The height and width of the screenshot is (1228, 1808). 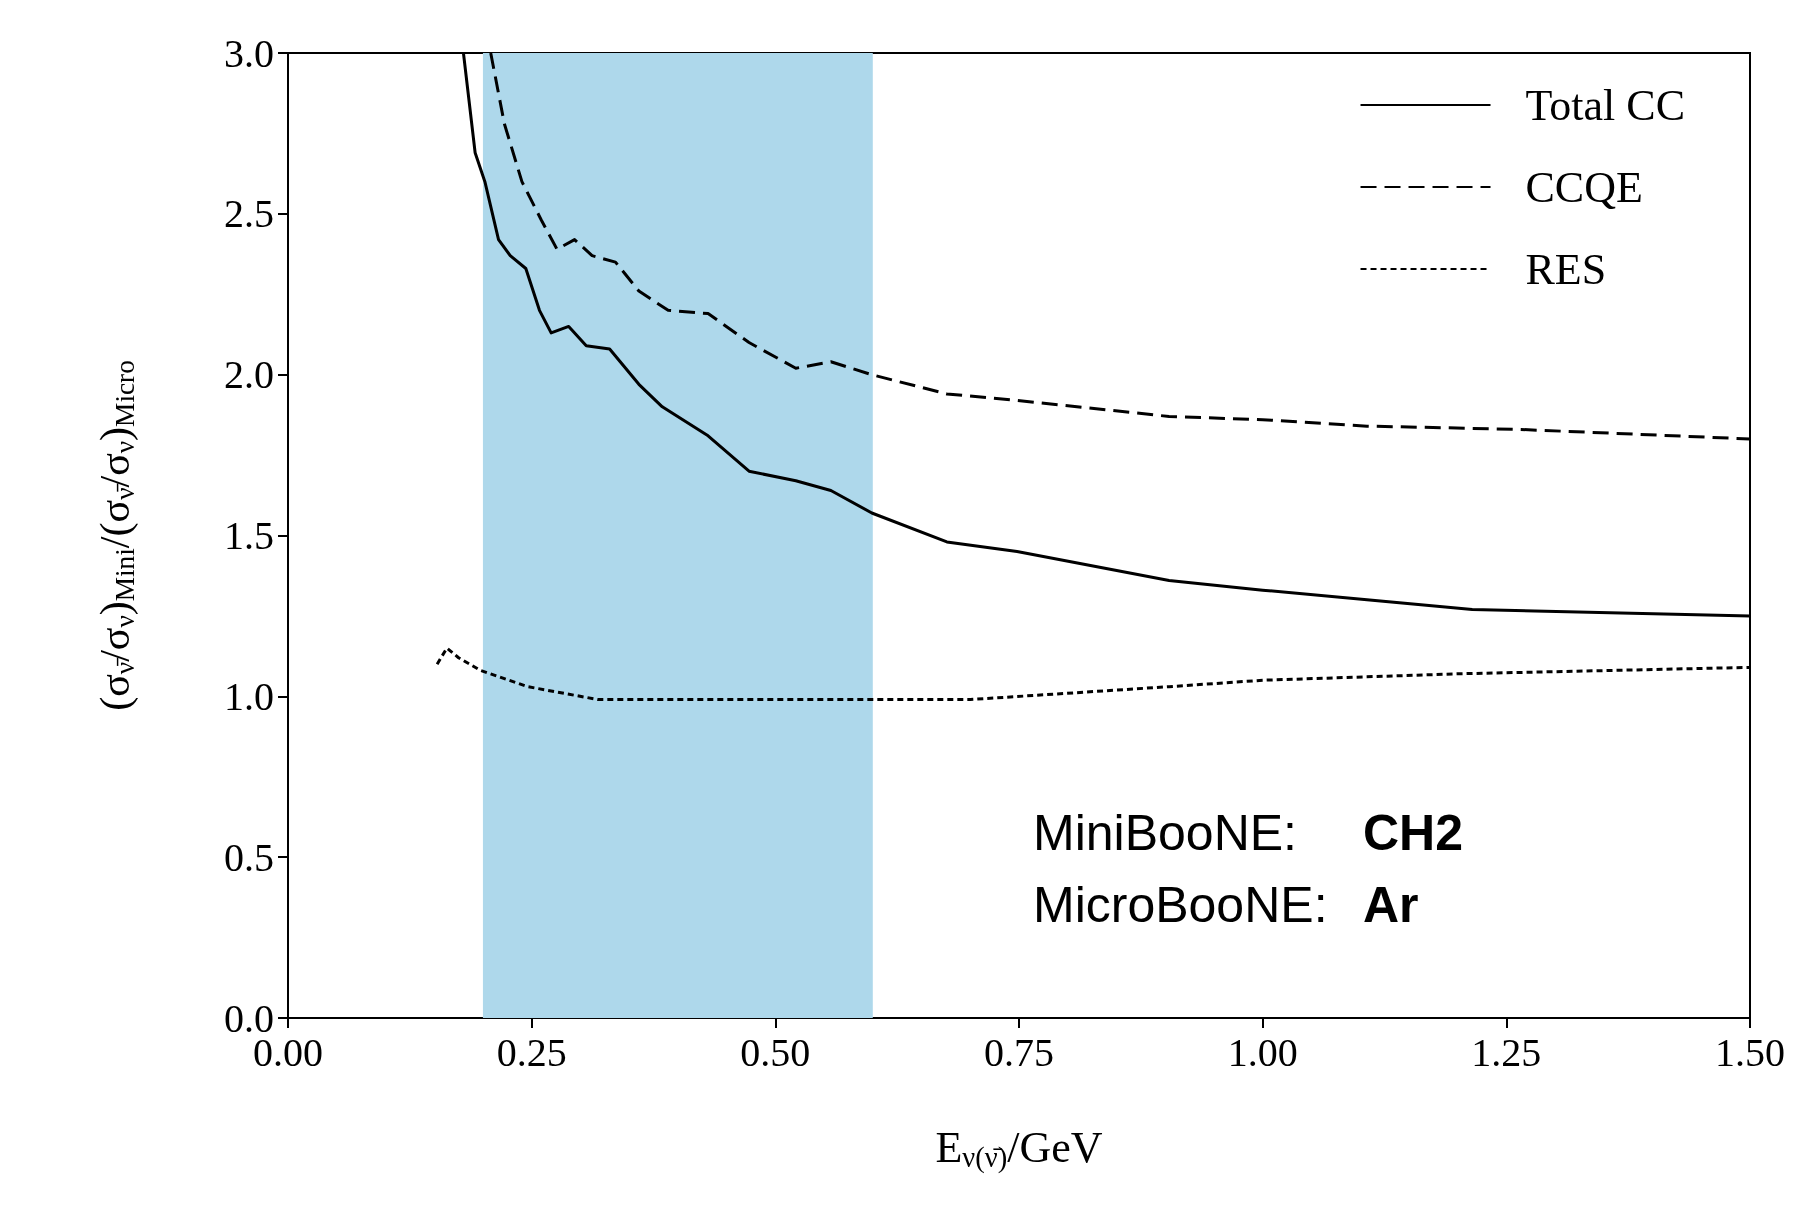 What do you see at coordinates (1019, 1052) in the screenshot?
I see `x-tick-label: 0.75` at bounding box center [1019, 1052].